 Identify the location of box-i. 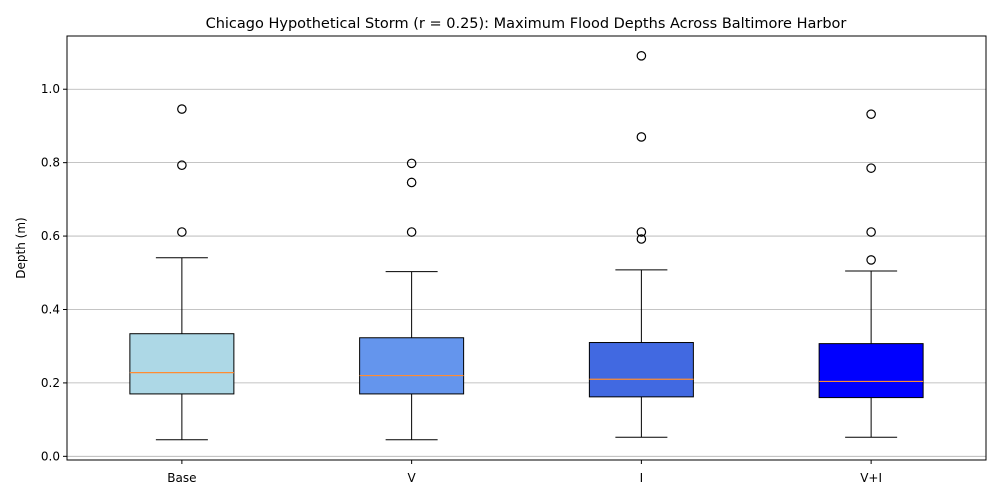
(641, 244).